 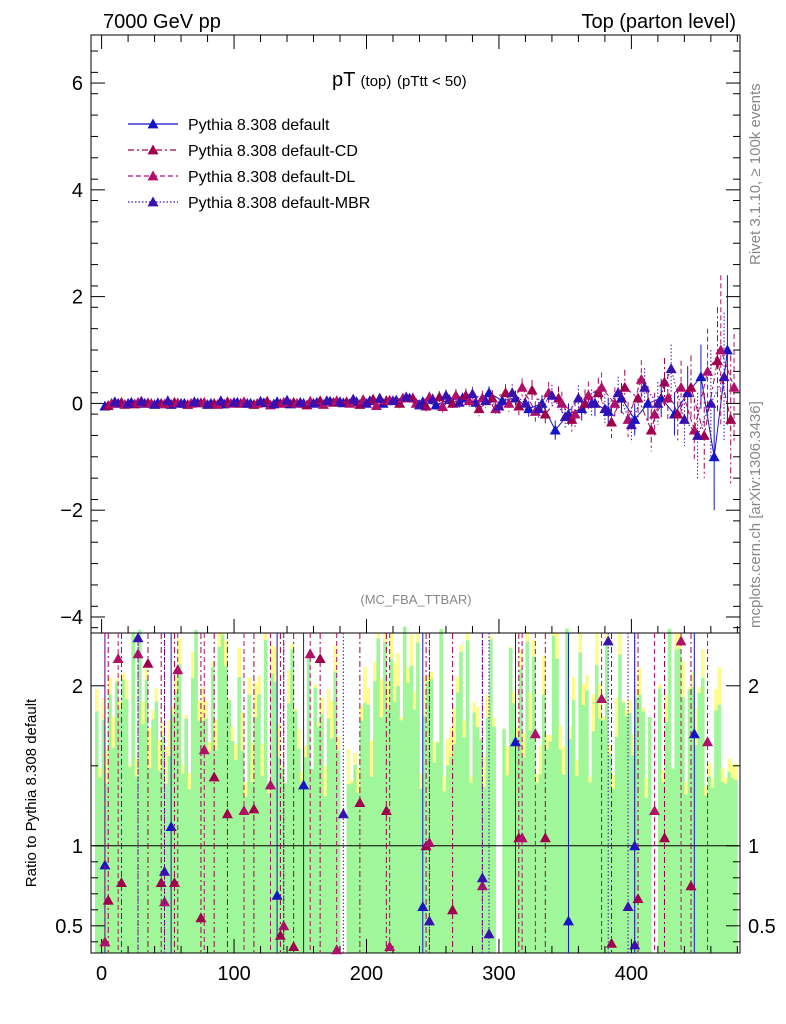 What do you see at coordinates (259, 125) in the screenshot?
I see `legend-label-default: Pythia 8.308 default` at bounding box center [259, 125].